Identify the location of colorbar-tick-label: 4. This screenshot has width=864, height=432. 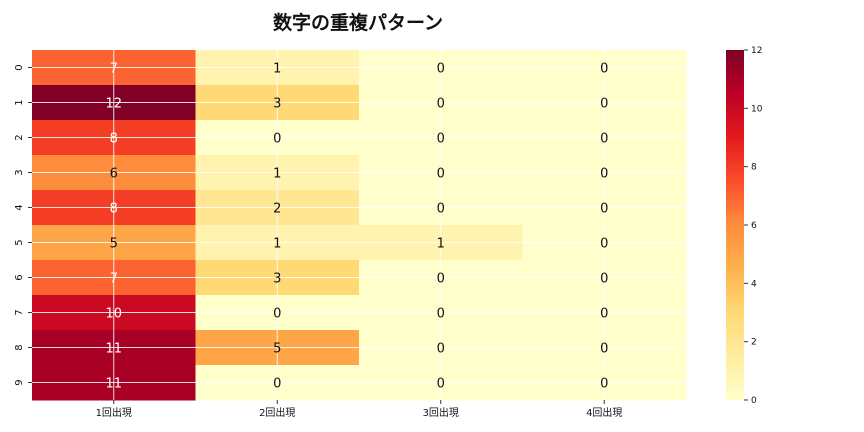
(754, 284).